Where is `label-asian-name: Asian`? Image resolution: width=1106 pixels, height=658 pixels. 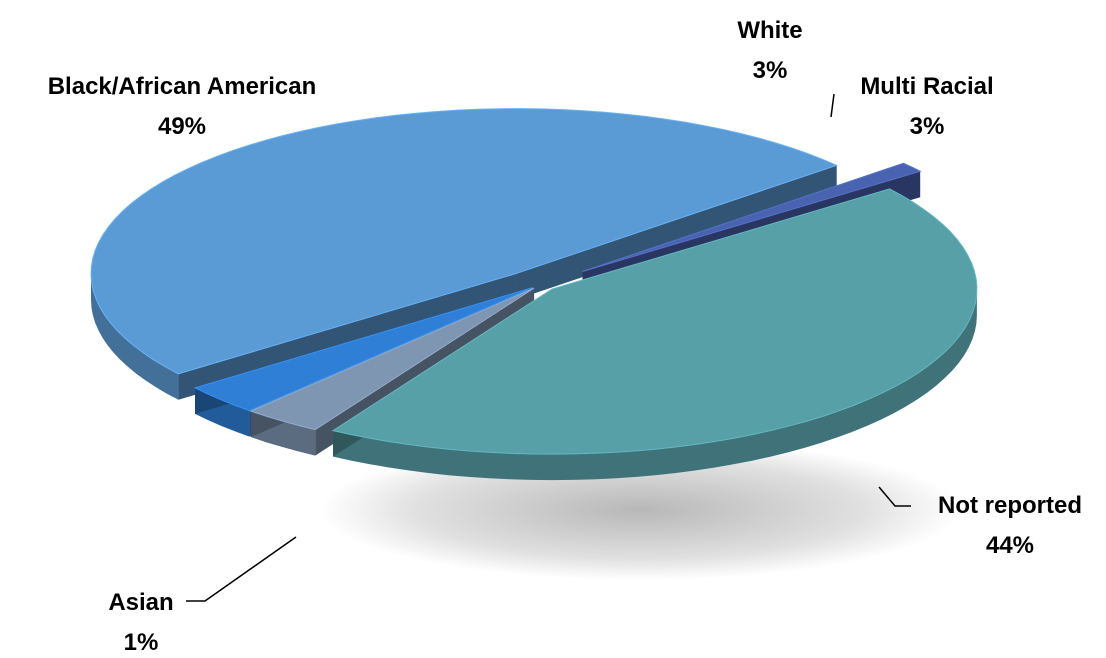 label-asian-name: Asian is located at coordinates (140, 602).